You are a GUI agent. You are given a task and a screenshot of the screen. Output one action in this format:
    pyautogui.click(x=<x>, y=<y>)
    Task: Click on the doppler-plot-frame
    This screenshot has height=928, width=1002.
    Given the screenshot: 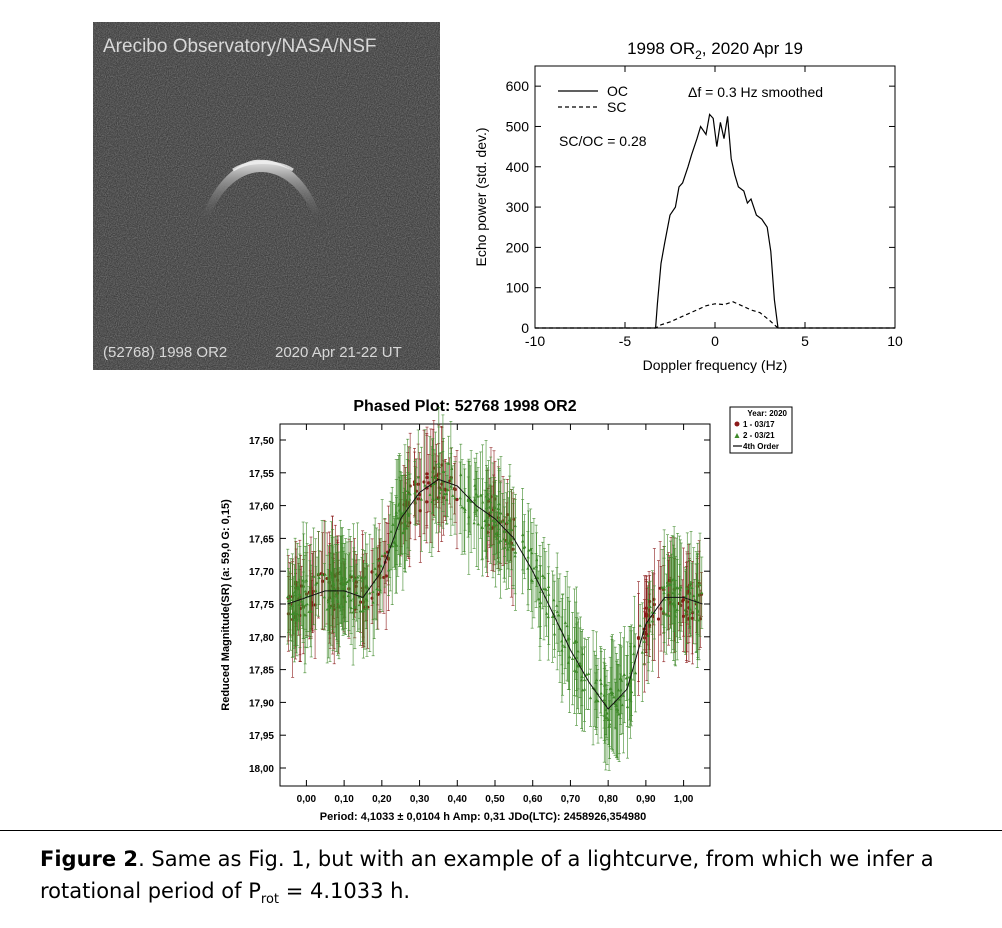 What is the action you would take?
    pyautogui.click(x=715, y=197)
    